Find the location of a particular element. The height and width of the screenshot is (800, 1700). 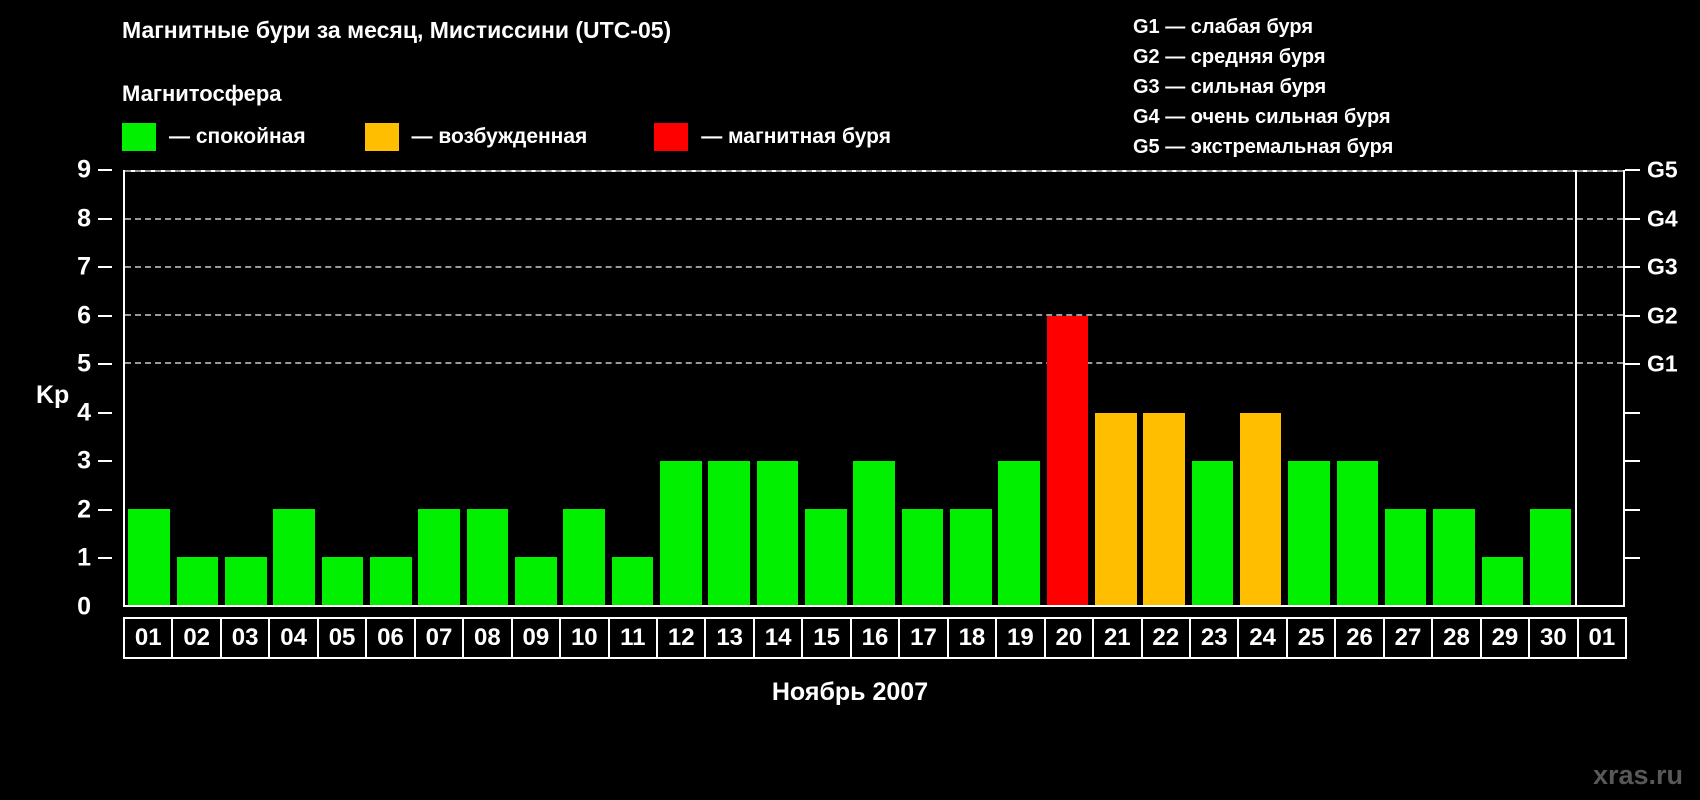

day-cell-05: 05 is located at coordinates (342, 638).